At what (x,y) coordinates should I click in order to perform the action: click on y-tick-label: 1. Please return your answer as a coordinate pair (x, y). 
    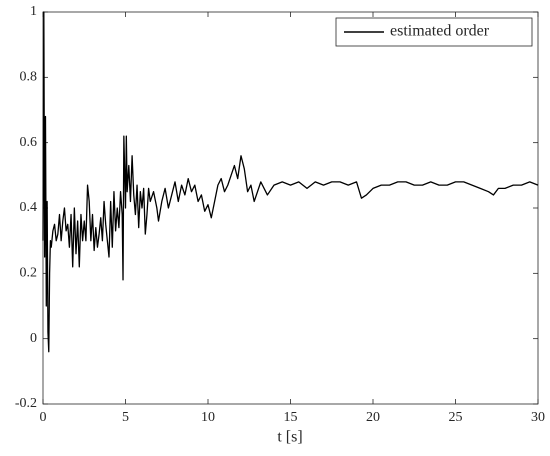
    Looking at the image, I should click on (33, 11).